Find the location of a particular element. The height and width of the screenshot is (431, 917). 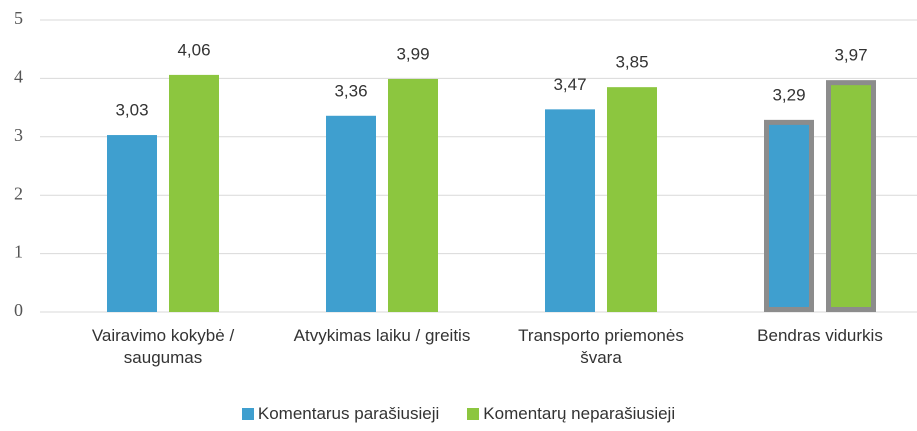

data-label: 3,03 is located at coordinates (131, 110).